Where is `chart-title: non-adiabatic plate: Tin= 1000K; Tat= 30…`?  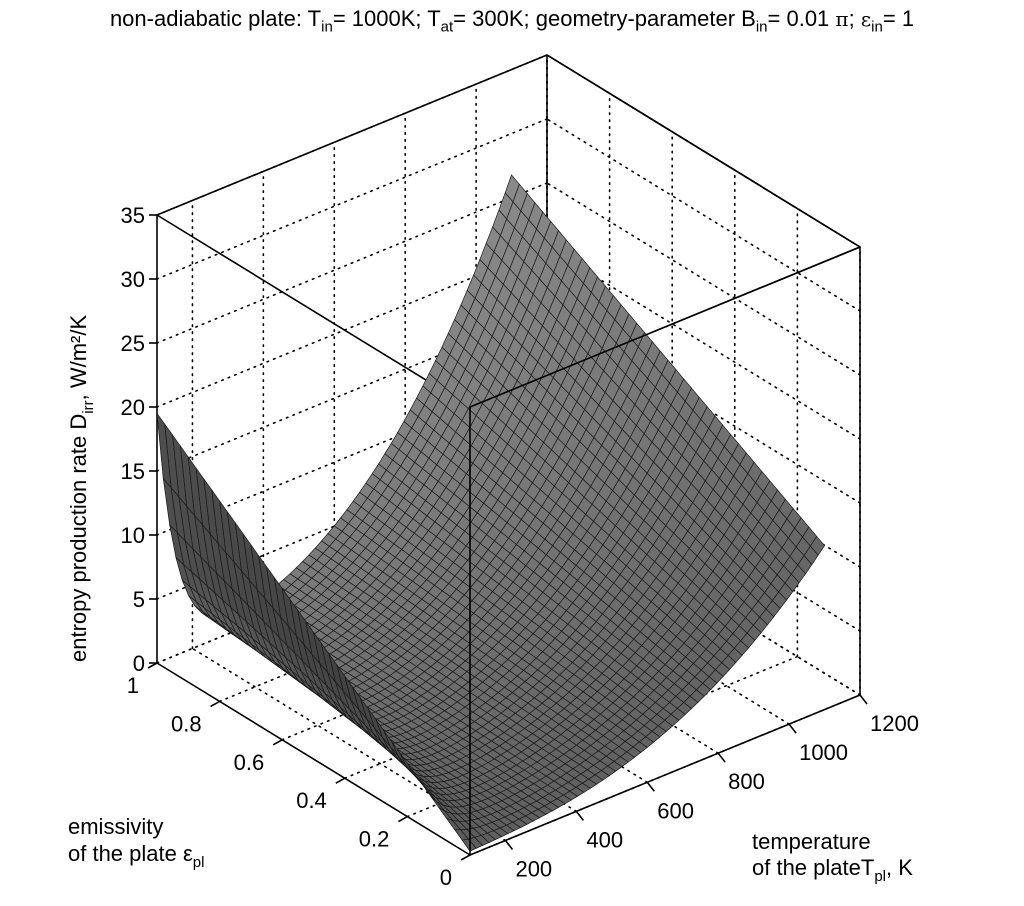 chart-title: non-adiabatic plate: Tin= 1000K; Tat= 30… is located at coordinates (512, 21).